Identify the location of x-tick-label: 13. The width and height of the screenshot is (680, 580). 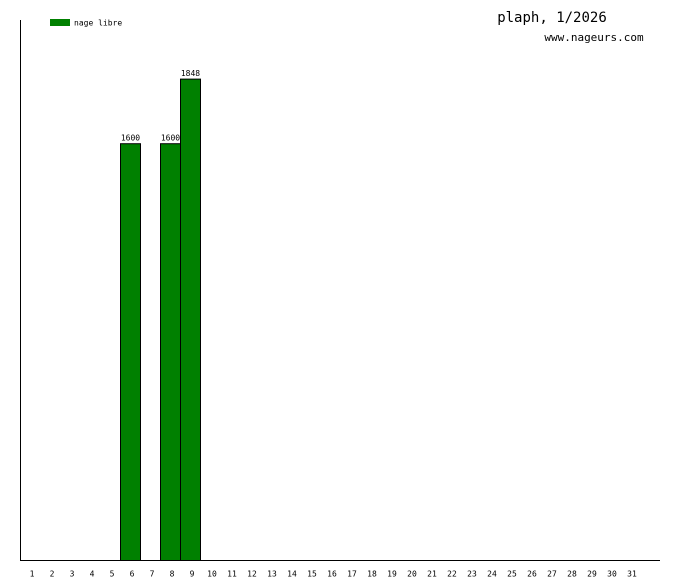
(272, 574).